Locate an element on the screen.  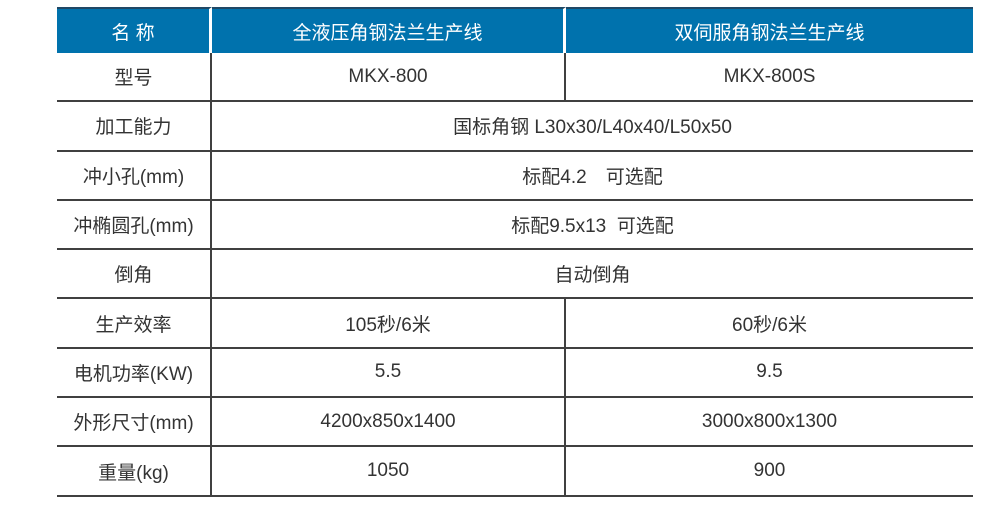
row-oval-hole-label: 冲椭圆孔(mm) is located at coordinates (134, 225).